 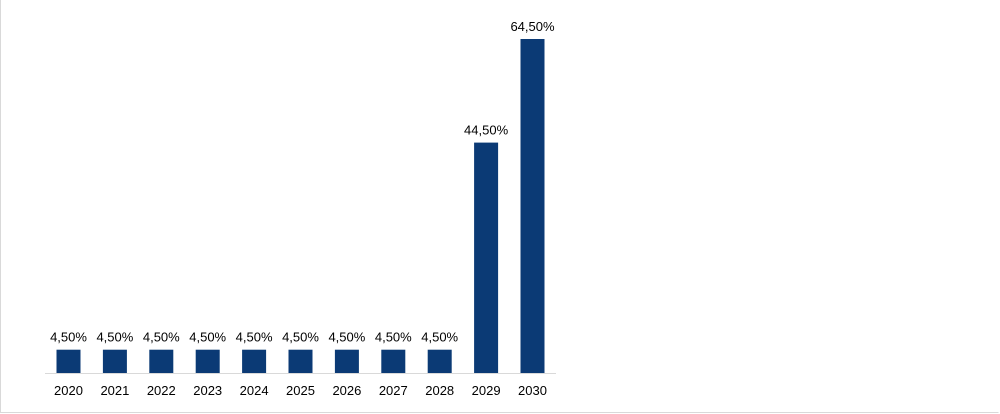 What do you see at coordinates (254, 361) in the screenshot?
I see `bar-2024` at bounding box center [254, 361].